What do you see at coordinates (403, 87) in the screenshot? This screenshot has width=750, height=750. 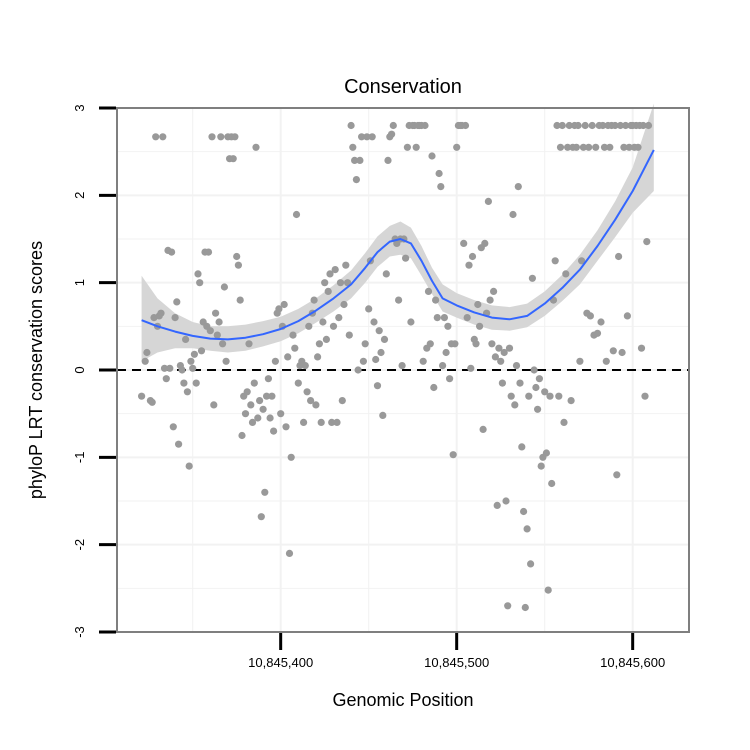 I see `chart-title: Conservation` at bounding box center [403, 87].